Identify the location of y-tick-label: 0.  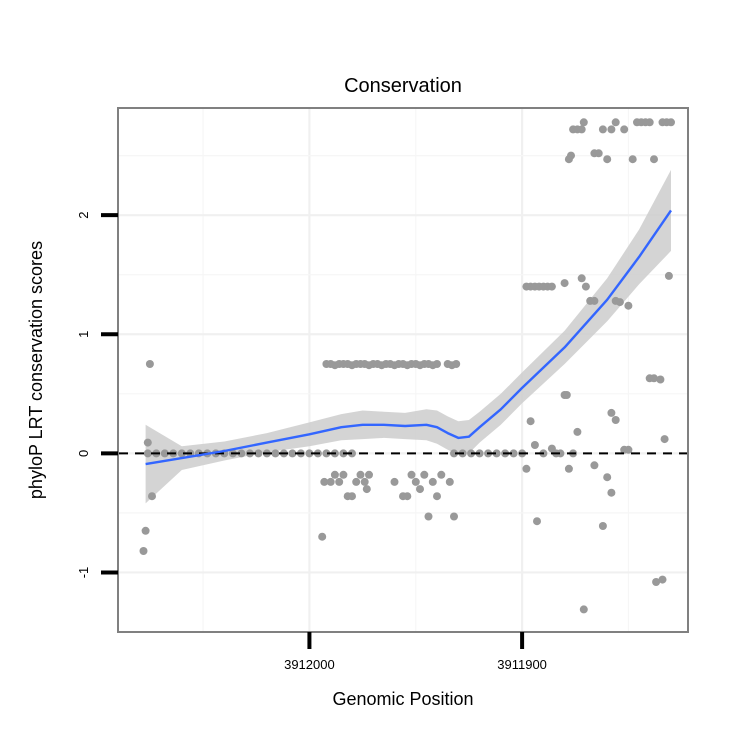
(83, 453).